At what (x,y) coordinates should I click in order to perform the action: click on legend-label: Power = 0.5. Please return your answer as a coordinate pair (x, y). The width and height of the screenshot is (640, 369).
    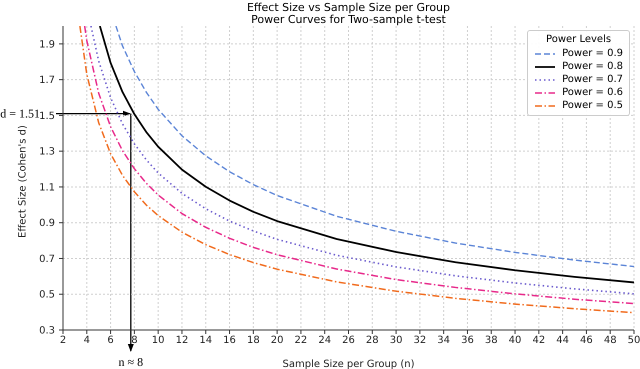
    Looking at the image, I should click on (592, 105).